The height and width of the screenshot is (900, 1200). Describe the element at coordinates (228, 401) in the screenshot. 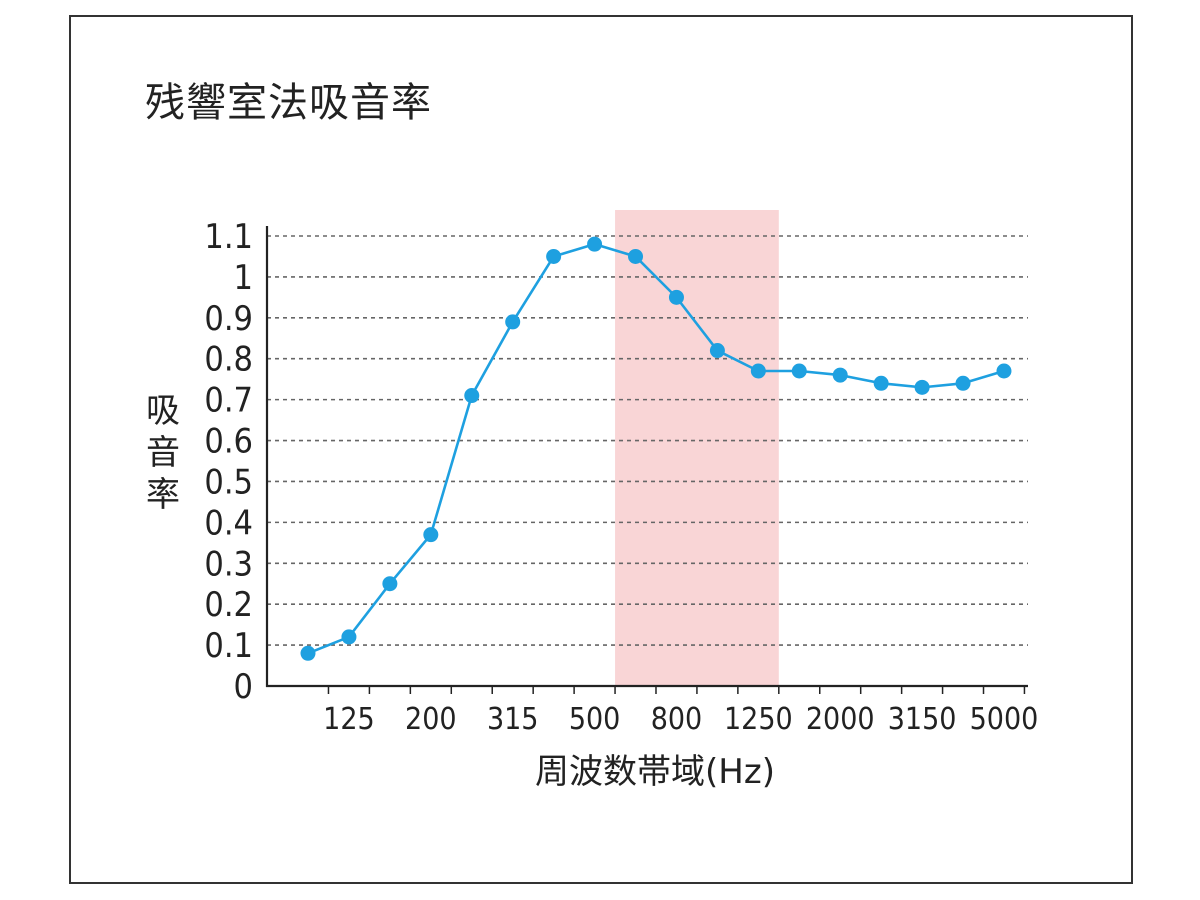

I see `y-tick-label-7: 0.7` at that location.